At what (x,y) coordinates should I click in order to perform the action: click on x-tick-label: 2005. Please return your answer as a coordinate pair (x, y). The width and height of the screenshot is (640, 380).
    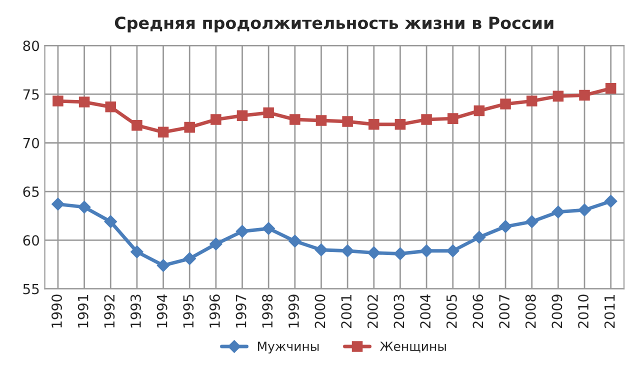
    Looking at the image, I should click on (451, 311).